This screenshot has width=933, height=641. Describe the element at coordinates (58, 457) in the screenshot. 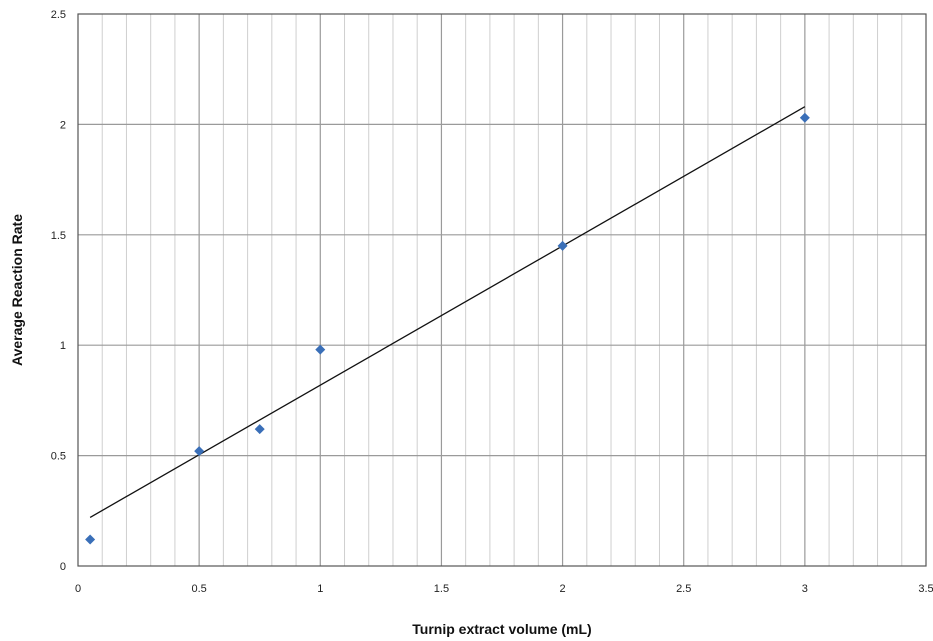

I see `y-tick-label: 0.5` at that location.